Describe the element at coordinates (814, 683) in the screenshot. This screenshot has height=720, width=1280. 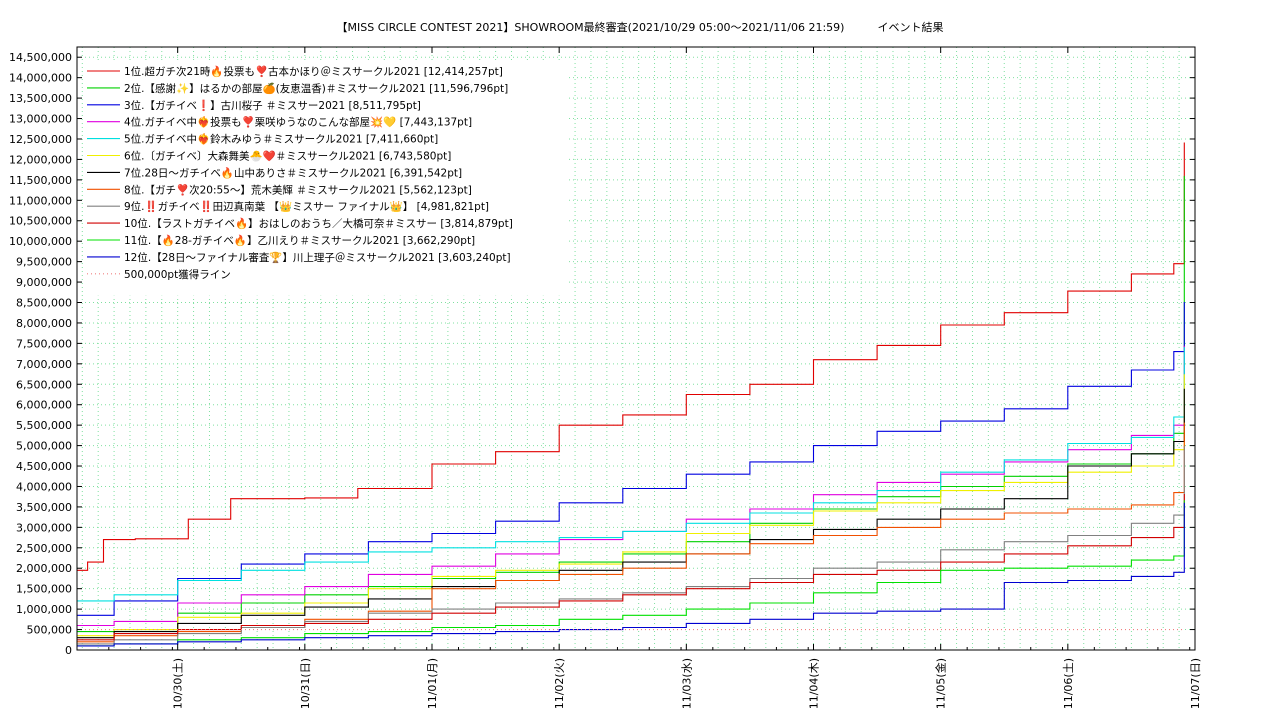
I see `x-tick-label: 11/04(木)` at that location.